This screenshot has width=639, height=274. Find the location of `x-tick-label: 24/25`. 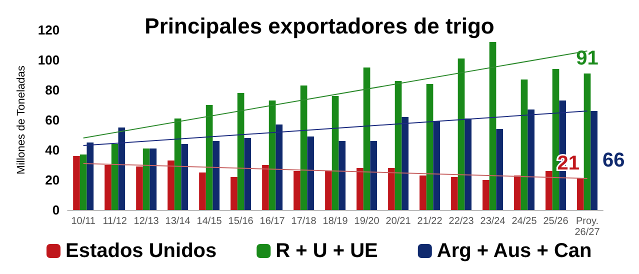

x-tick-label: 24/25 is located at coordinates (525, 221).